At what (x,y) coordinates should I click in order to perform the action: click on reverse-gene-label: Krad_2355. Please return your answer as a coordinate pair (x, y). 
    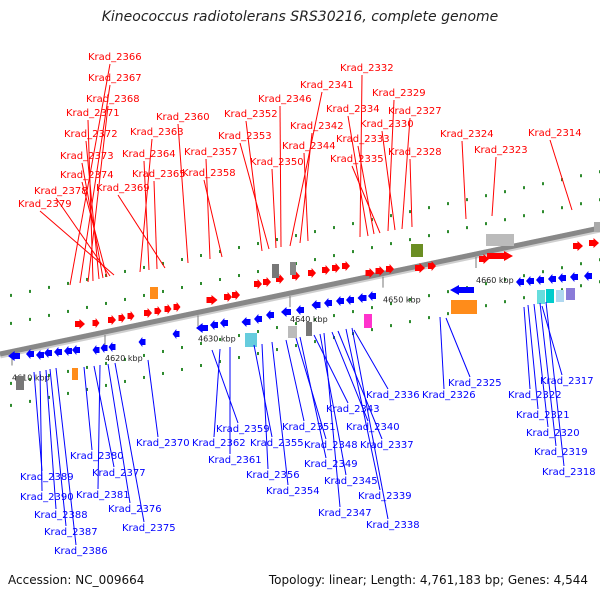
    Looking at the image, I should click on (277, 443).